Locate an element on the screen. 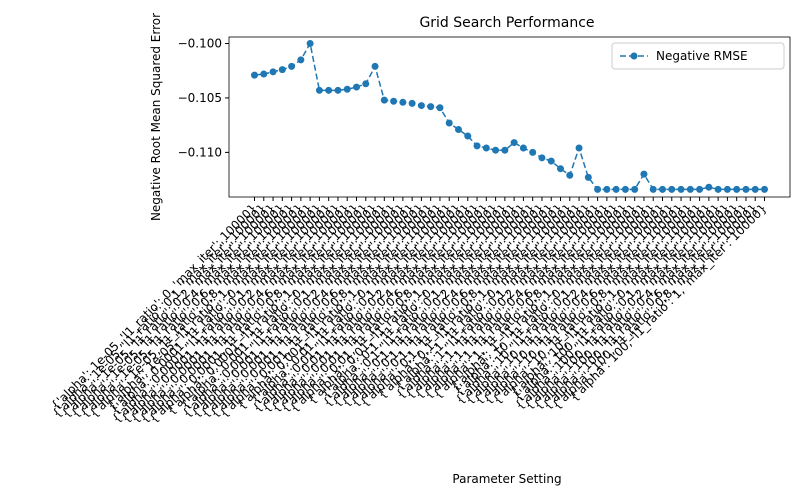 The image size is (800, 500). x-axis-label: Parameter Setting is located at coordinates (506, 479).